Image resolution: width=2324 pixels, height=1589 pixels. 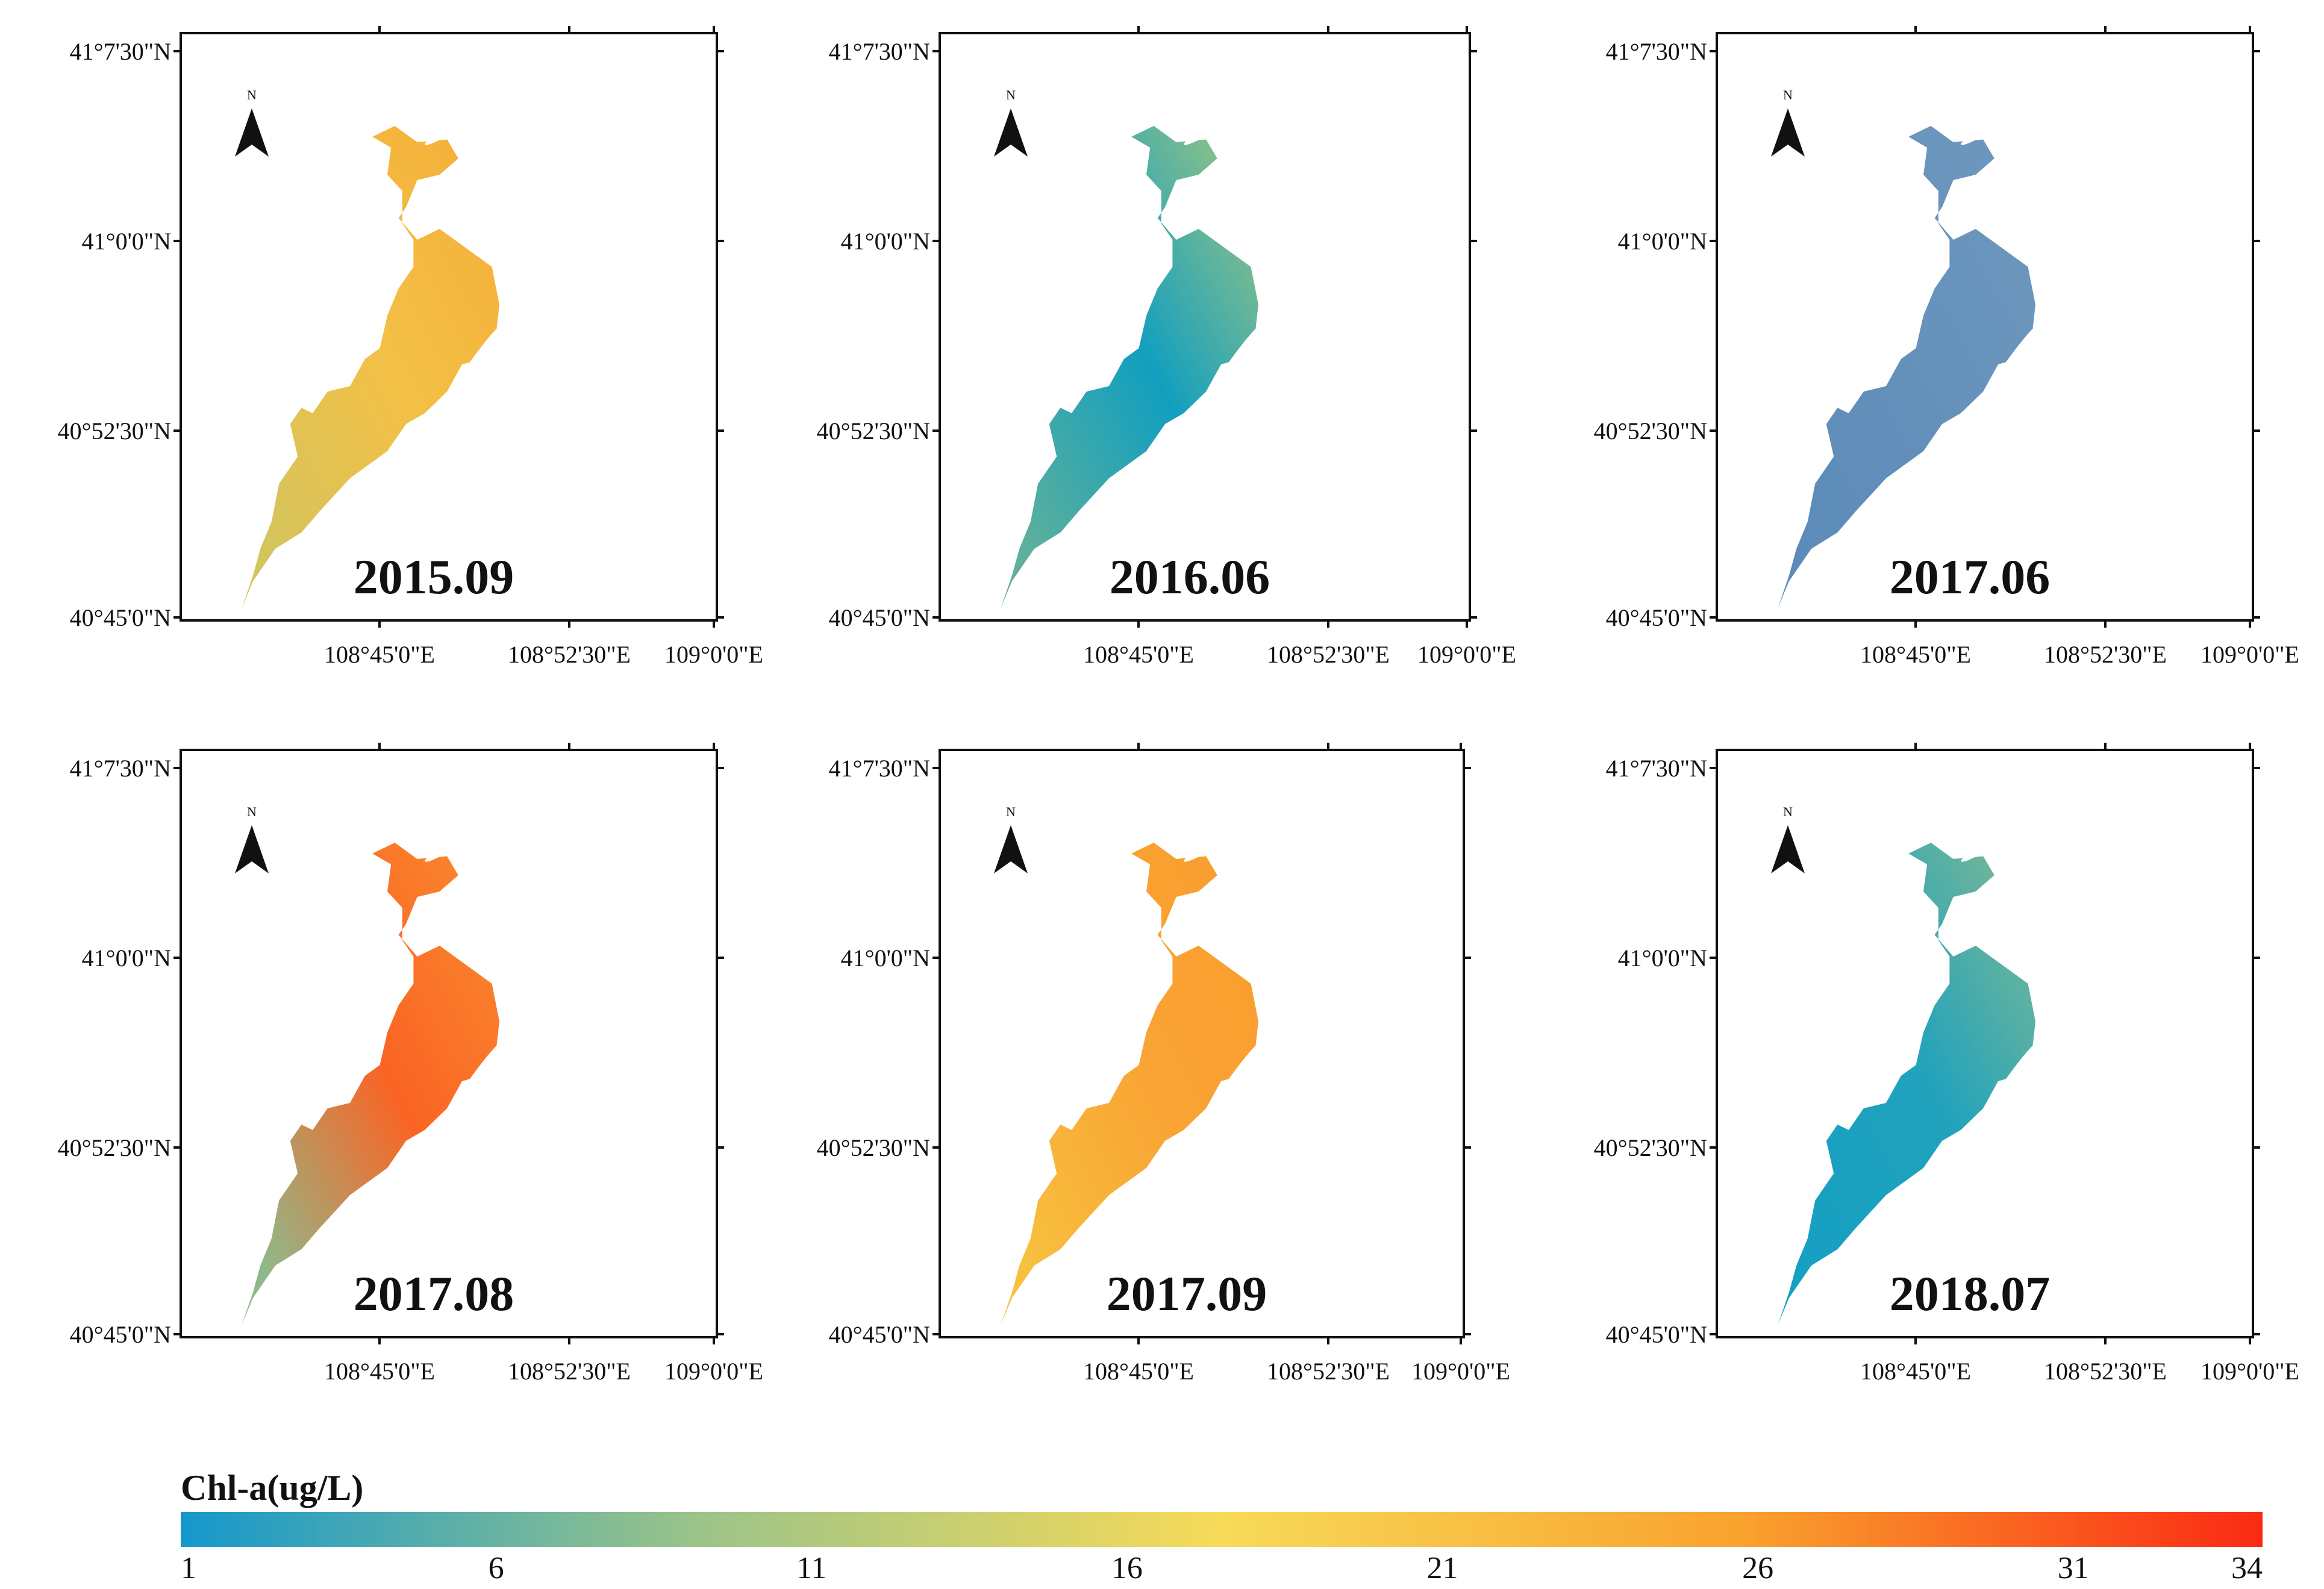 I want to click on map-year-label: 2015.09, so click(x=434, y=576).